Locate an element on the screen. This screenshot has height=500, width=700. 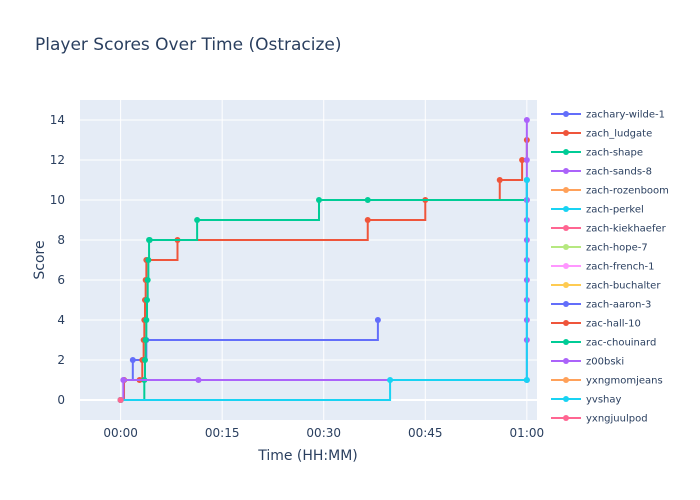
series-yxngjuulpod is located at coordinates (120, 400).